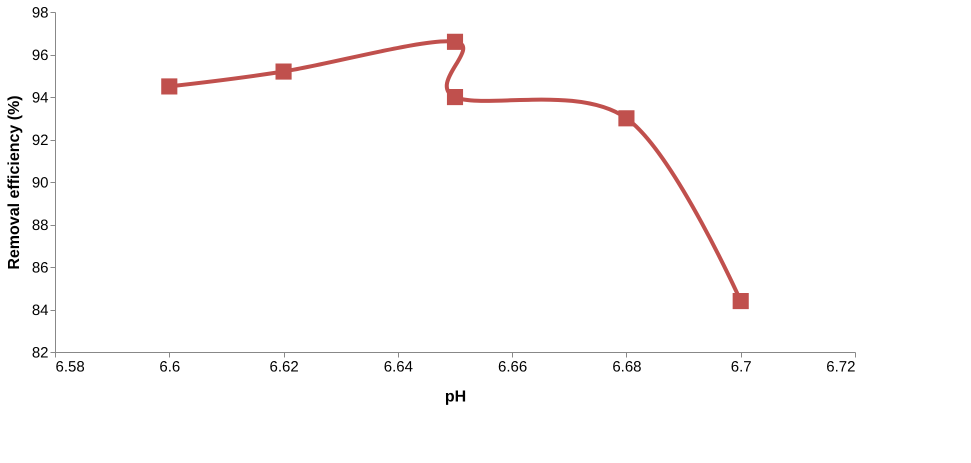 Image resolution: width=971 pixels, height=463 pixels. Describe the element at coordinates (627, 367) in the screenshot. I see `x-tick-label: 6.68` at that location.